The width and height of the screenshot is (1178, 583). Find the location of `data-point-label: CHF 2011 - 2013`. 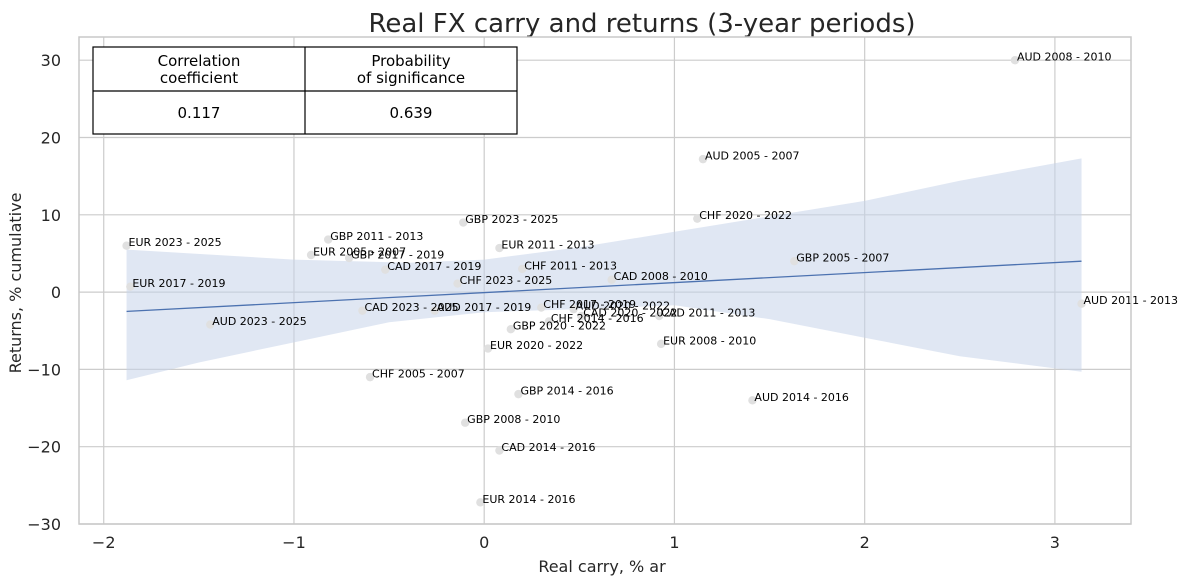

data-point-label: CHF 2011 - 2013 is located at coordinates (570, 265).